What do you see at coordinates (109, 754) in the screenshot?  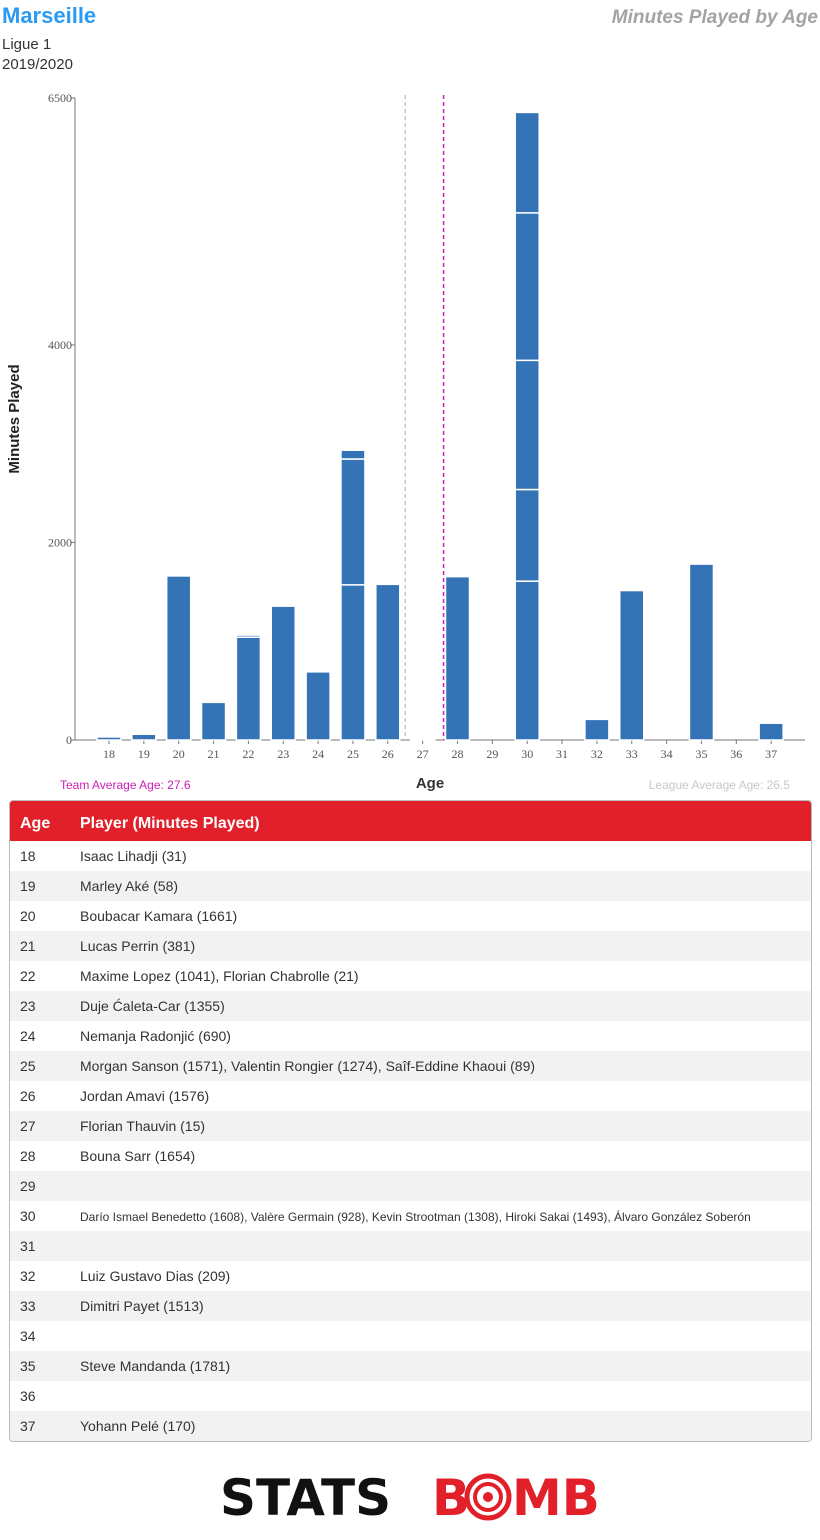 I see `x-tick-label: 18` at bounding box center [109, 754].